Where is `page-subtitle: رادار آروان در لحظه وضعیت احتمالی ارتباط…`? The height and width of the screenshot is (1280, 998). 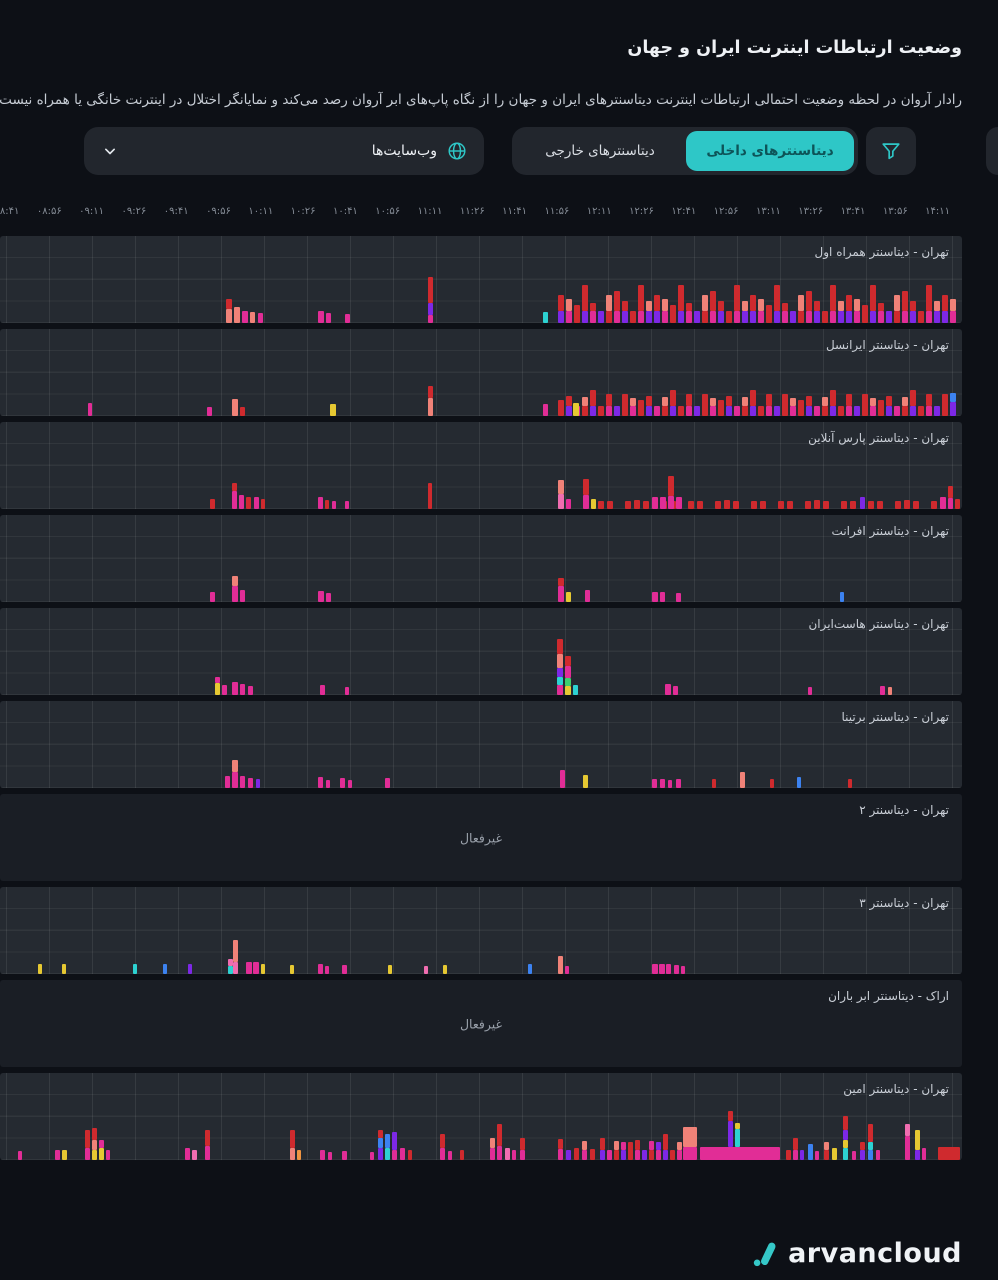
page-subtitle: رادار آروان در لحظه وضعیت احتمالی ارتباط… is located at coordinates (481, 99).